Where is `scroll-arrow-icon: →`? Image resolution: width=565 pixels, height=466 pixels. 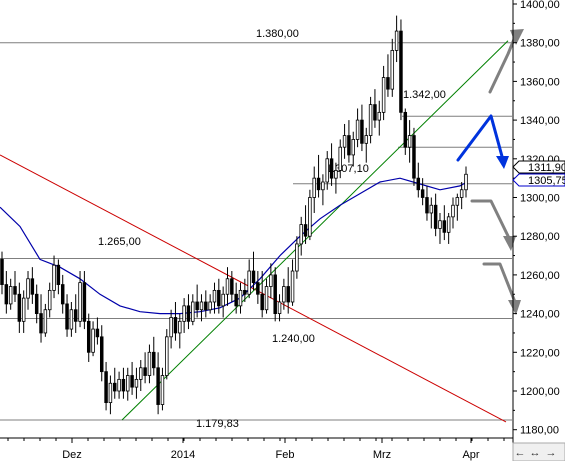
scroll-arrow-icon: → is located at coordinates (551, 453).